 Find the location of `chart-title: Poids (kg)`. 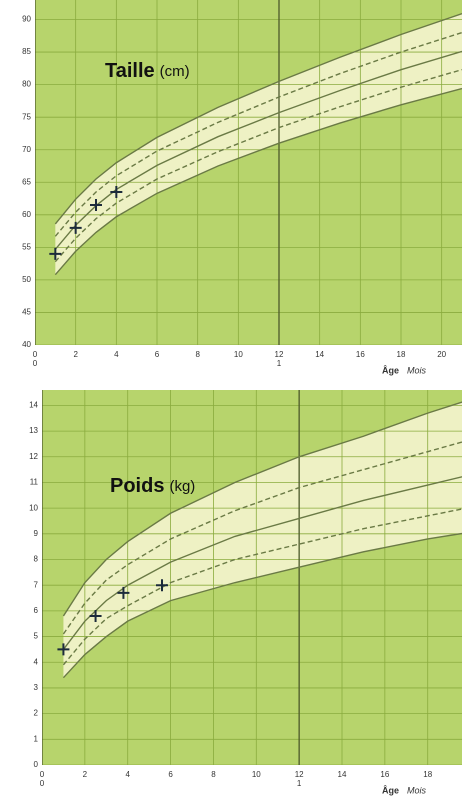

chart-title: Poids (kg) is located at coordinates (152, 486).